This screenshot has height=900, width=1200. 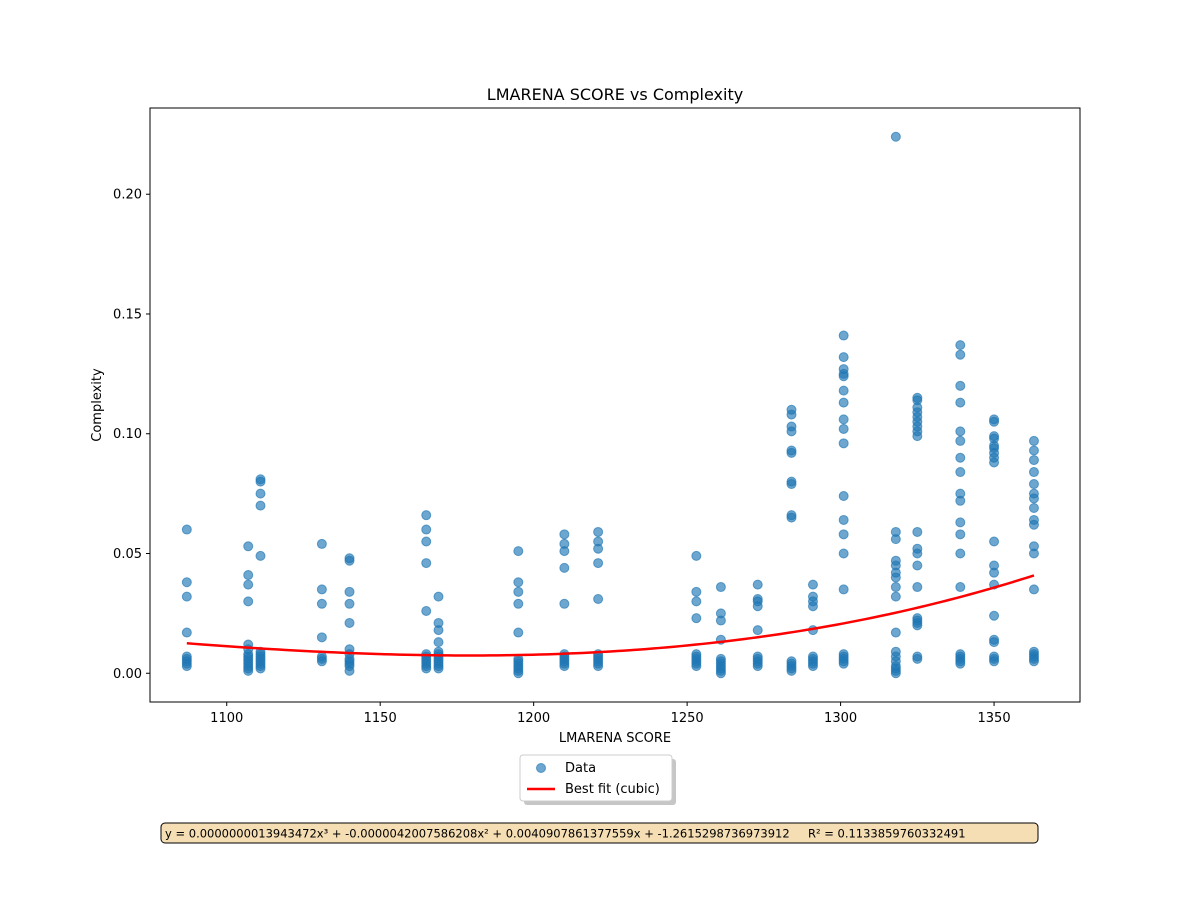 What do you see at coordinates (687, 718) in the screenshot?
I see `x-tick-label: 1250` at bounding box center [687, 718].